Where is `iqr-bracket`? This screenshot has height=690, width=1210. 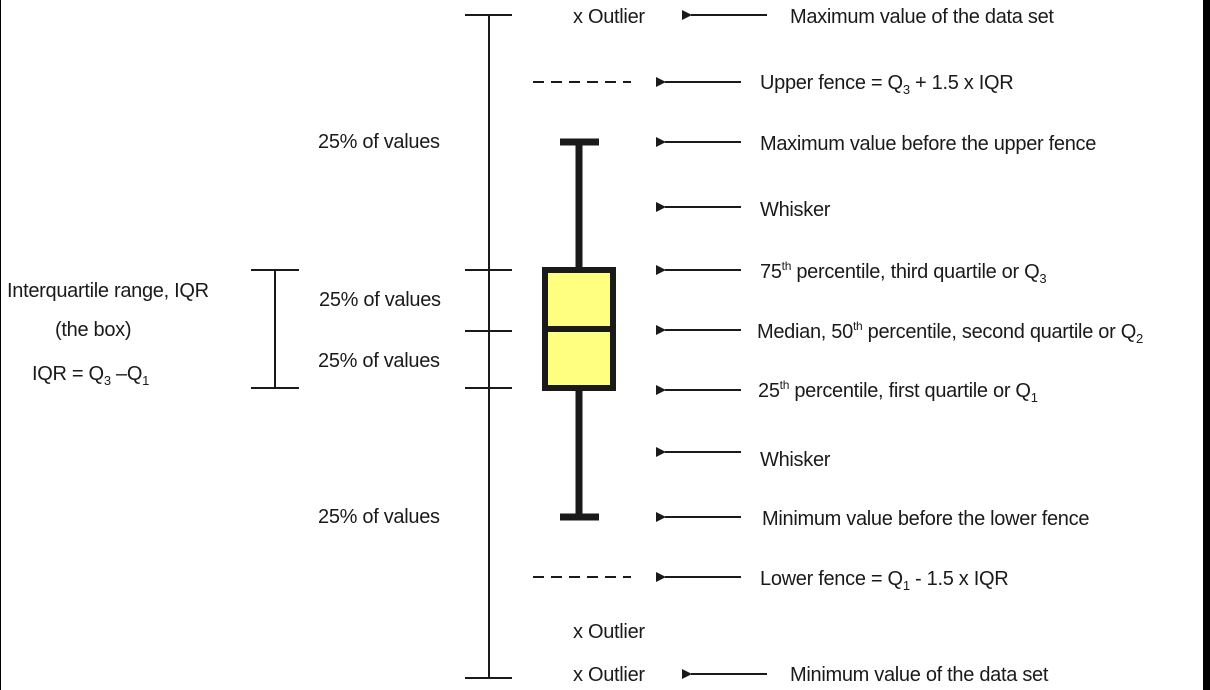
iqr-bracket is located at coordinates (275, 329).